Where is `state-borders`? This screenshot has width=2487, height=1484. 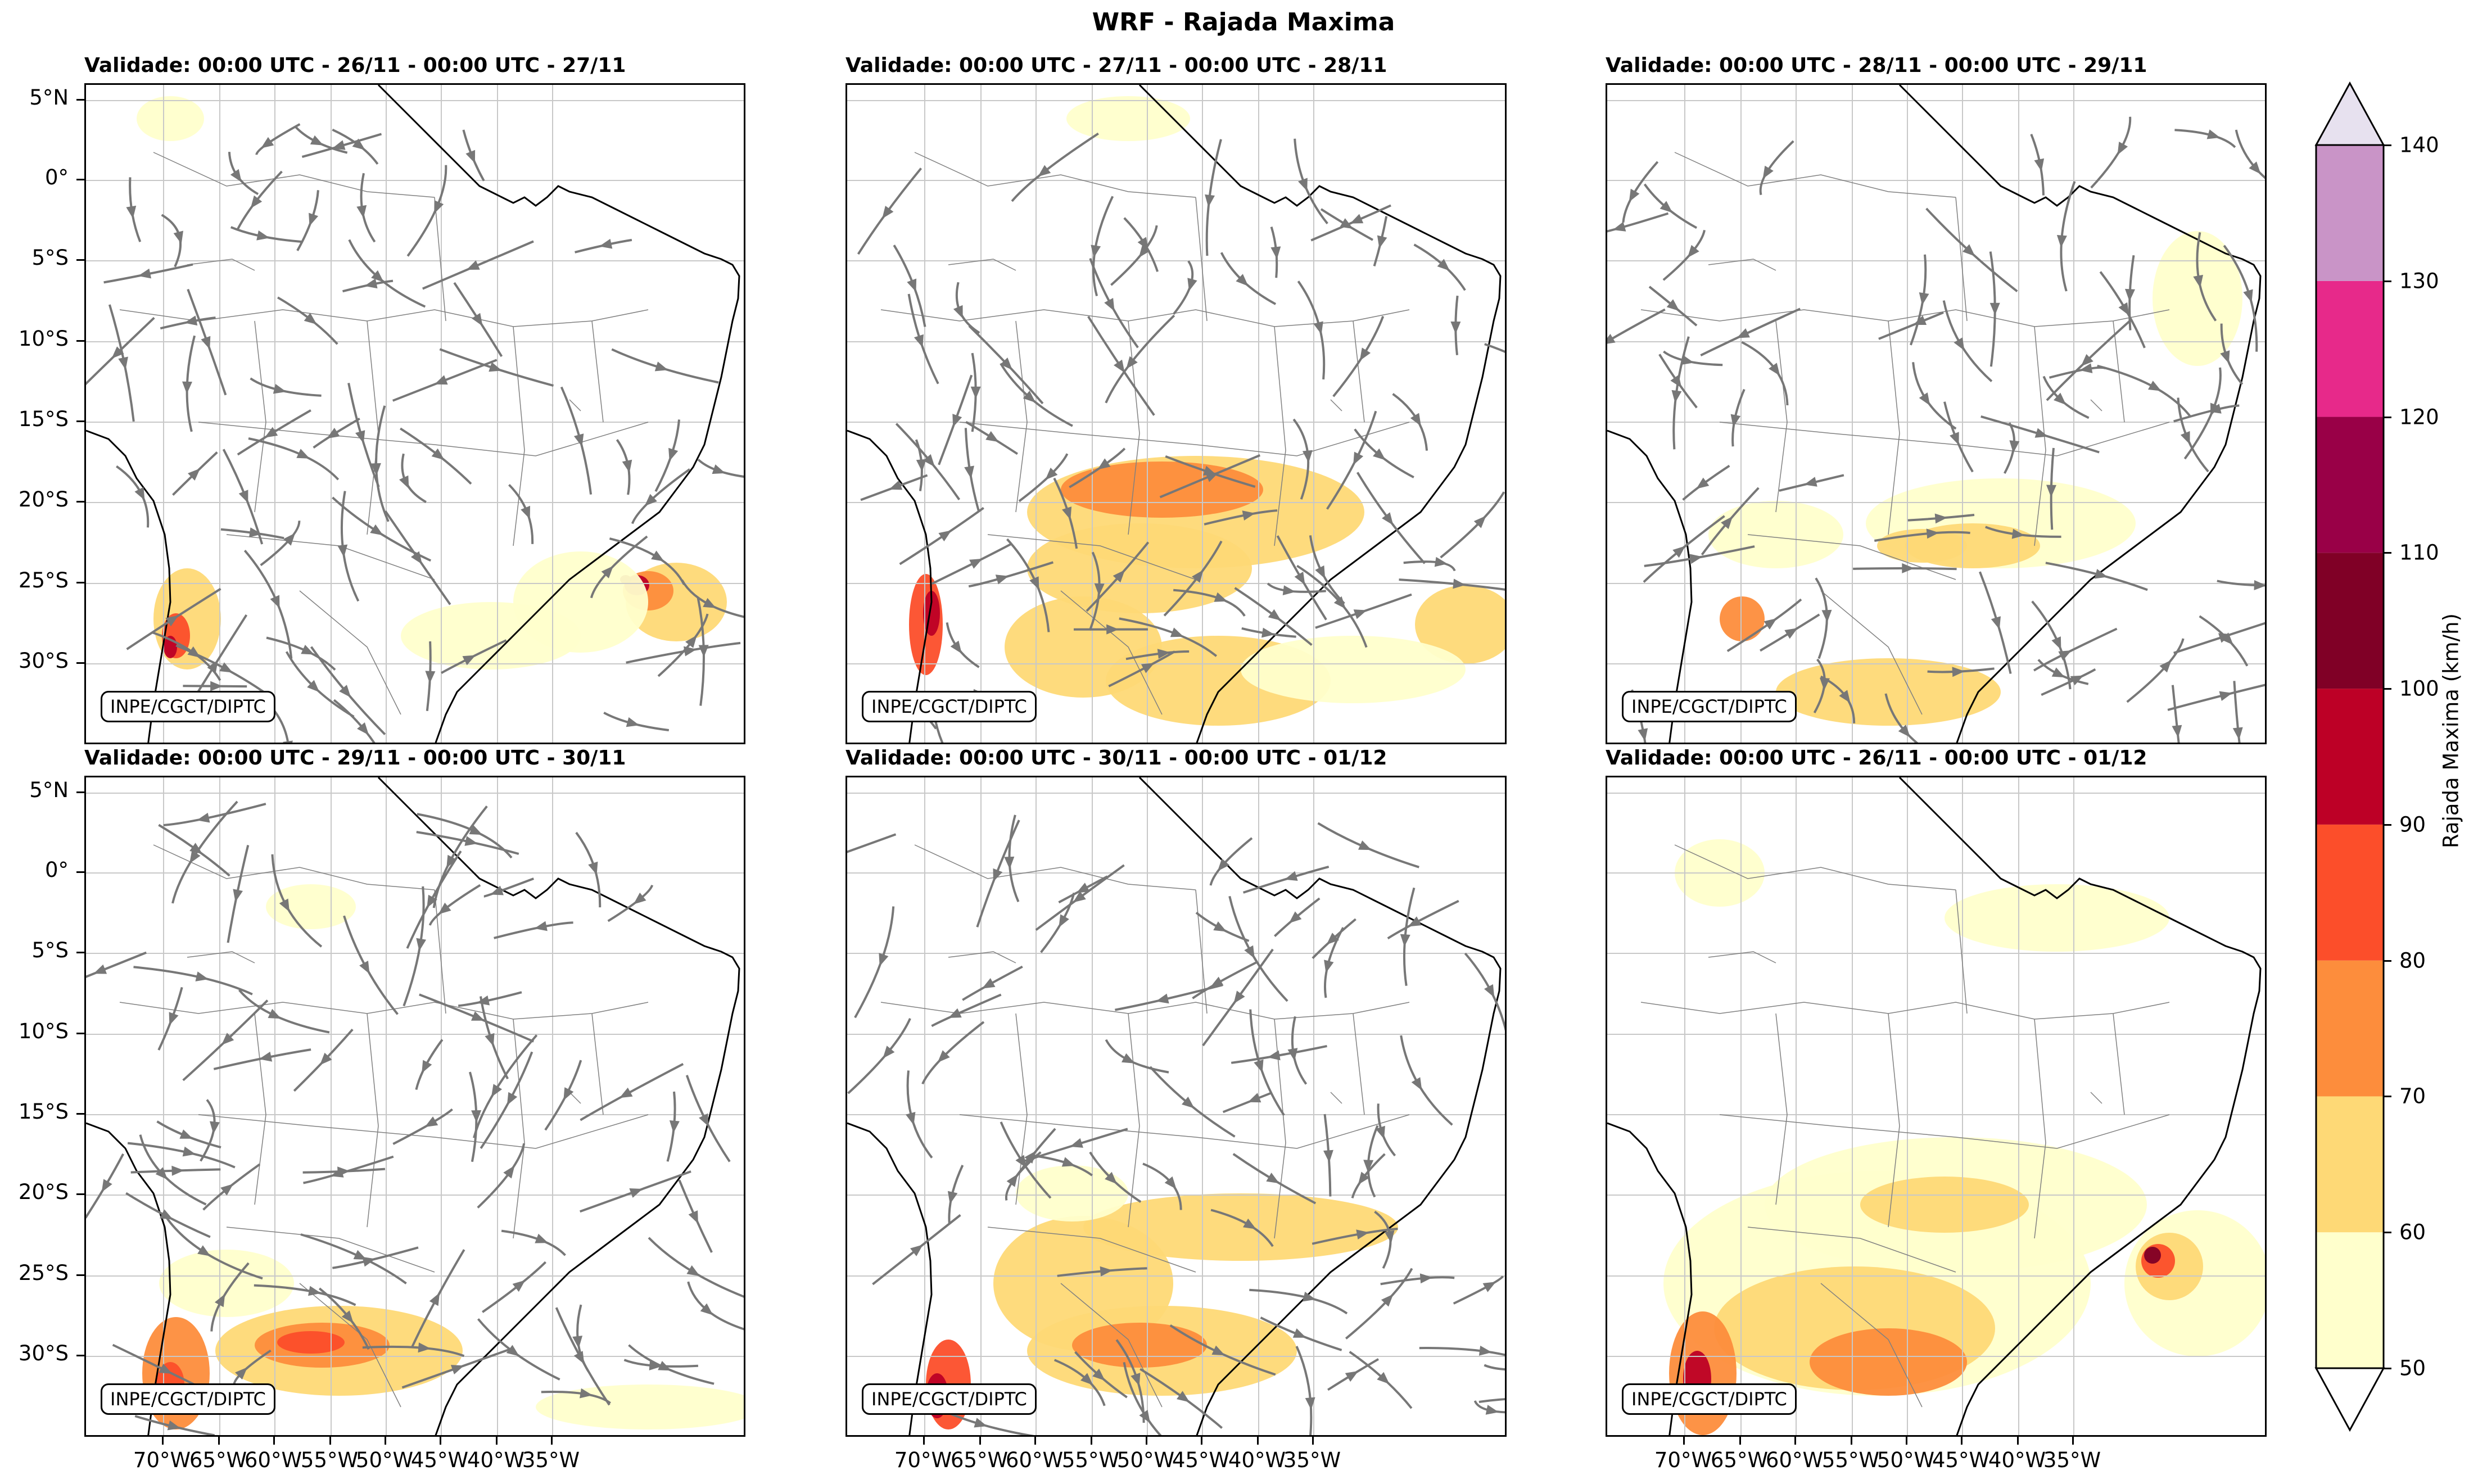 state-borders is located at coordinates (1145, 1126).